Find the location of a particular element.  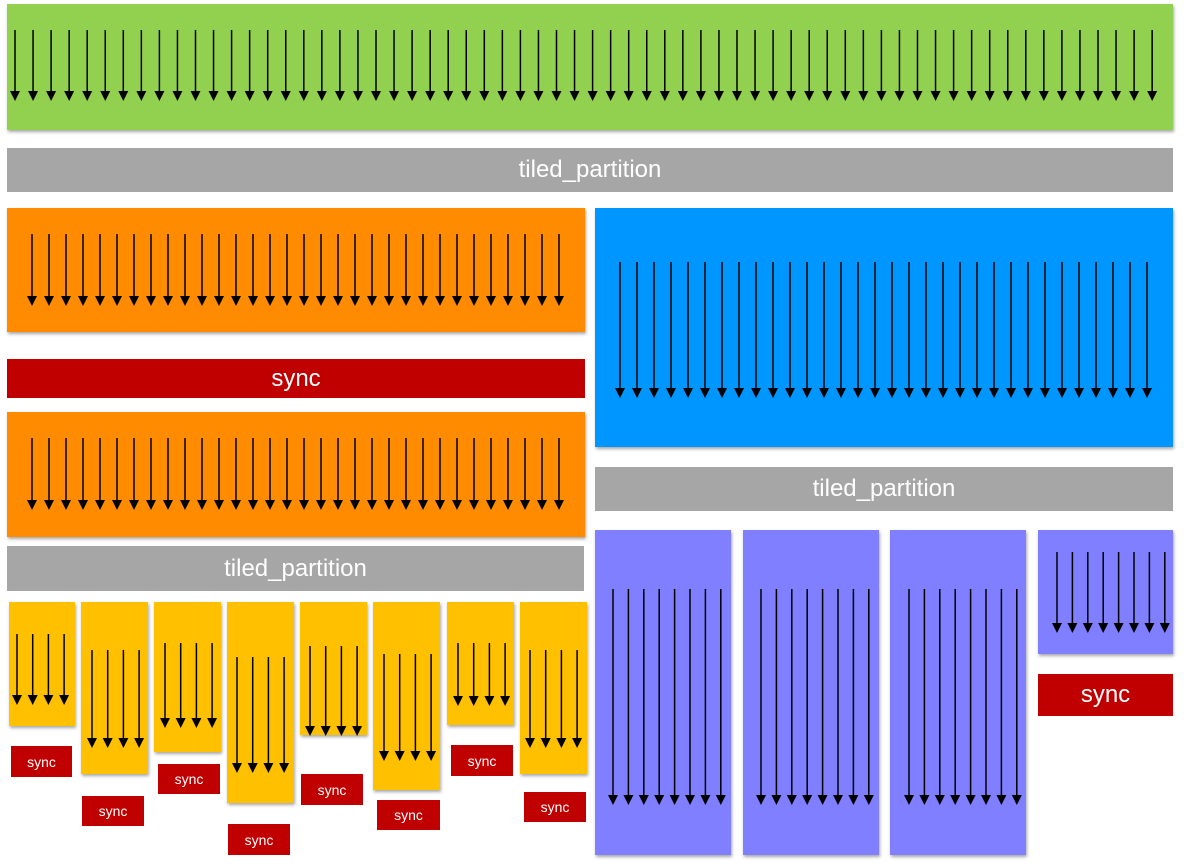

tile-32-bottom is located at coordinates (296, 474).